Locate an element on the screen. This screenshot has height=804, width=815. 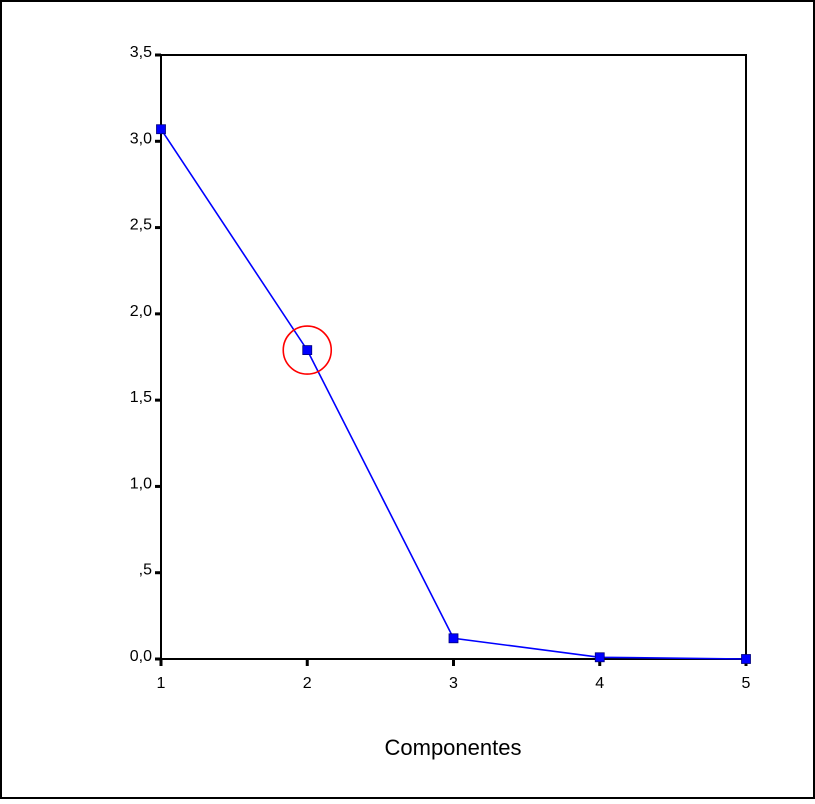
x-tick-label: 2 is located at coordinates (307, 683).